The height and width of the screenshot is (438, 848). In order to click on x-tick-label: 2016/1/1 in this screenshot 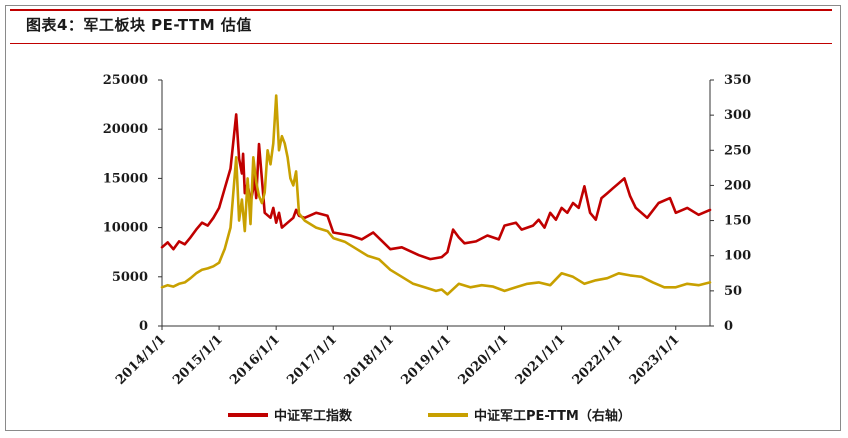, I will do `click(255, 360)`.